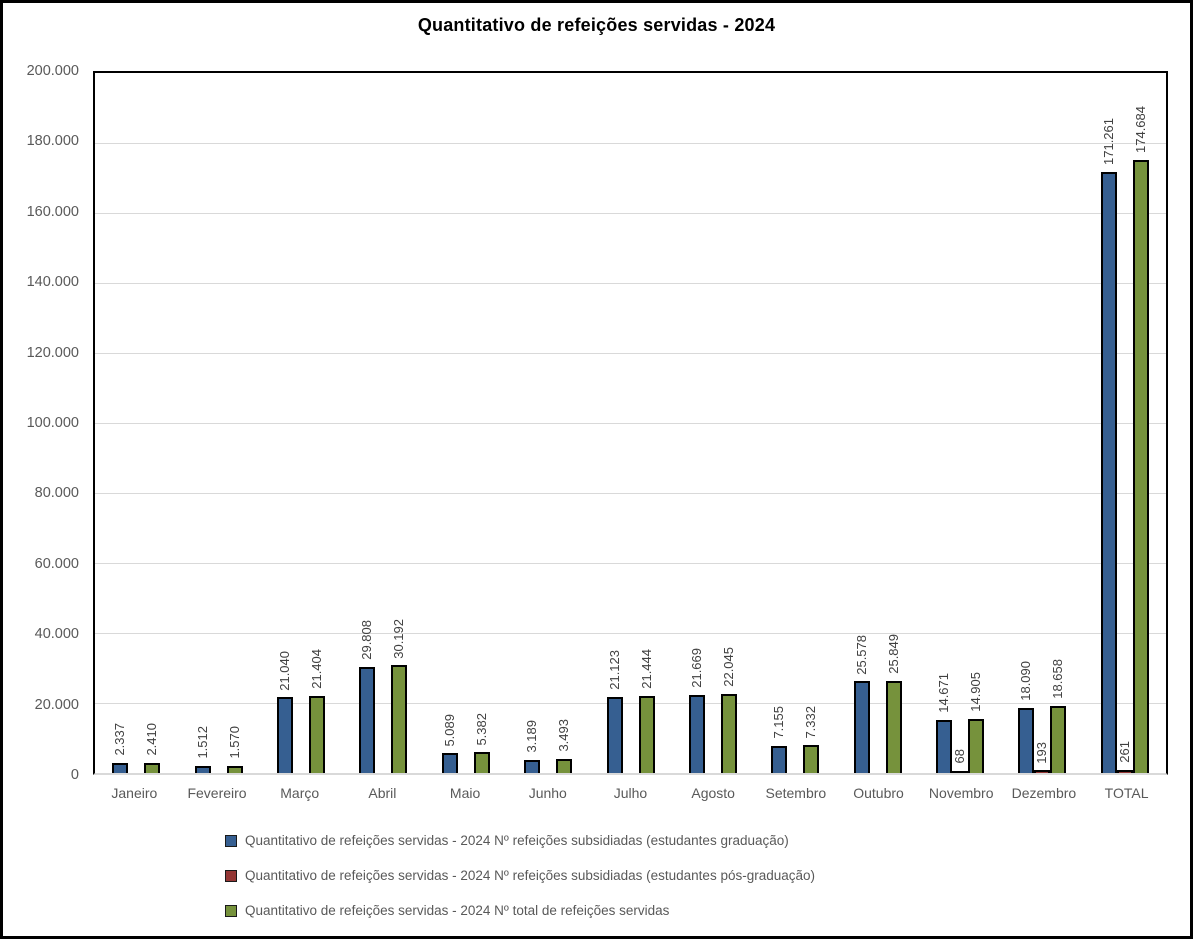 This screenshot has height=939, width=1193. What do you see at coordinates (383, 423) in the screenshot?
I see `bar-group: 29.808 30.192` at bounding box center [383, 423].